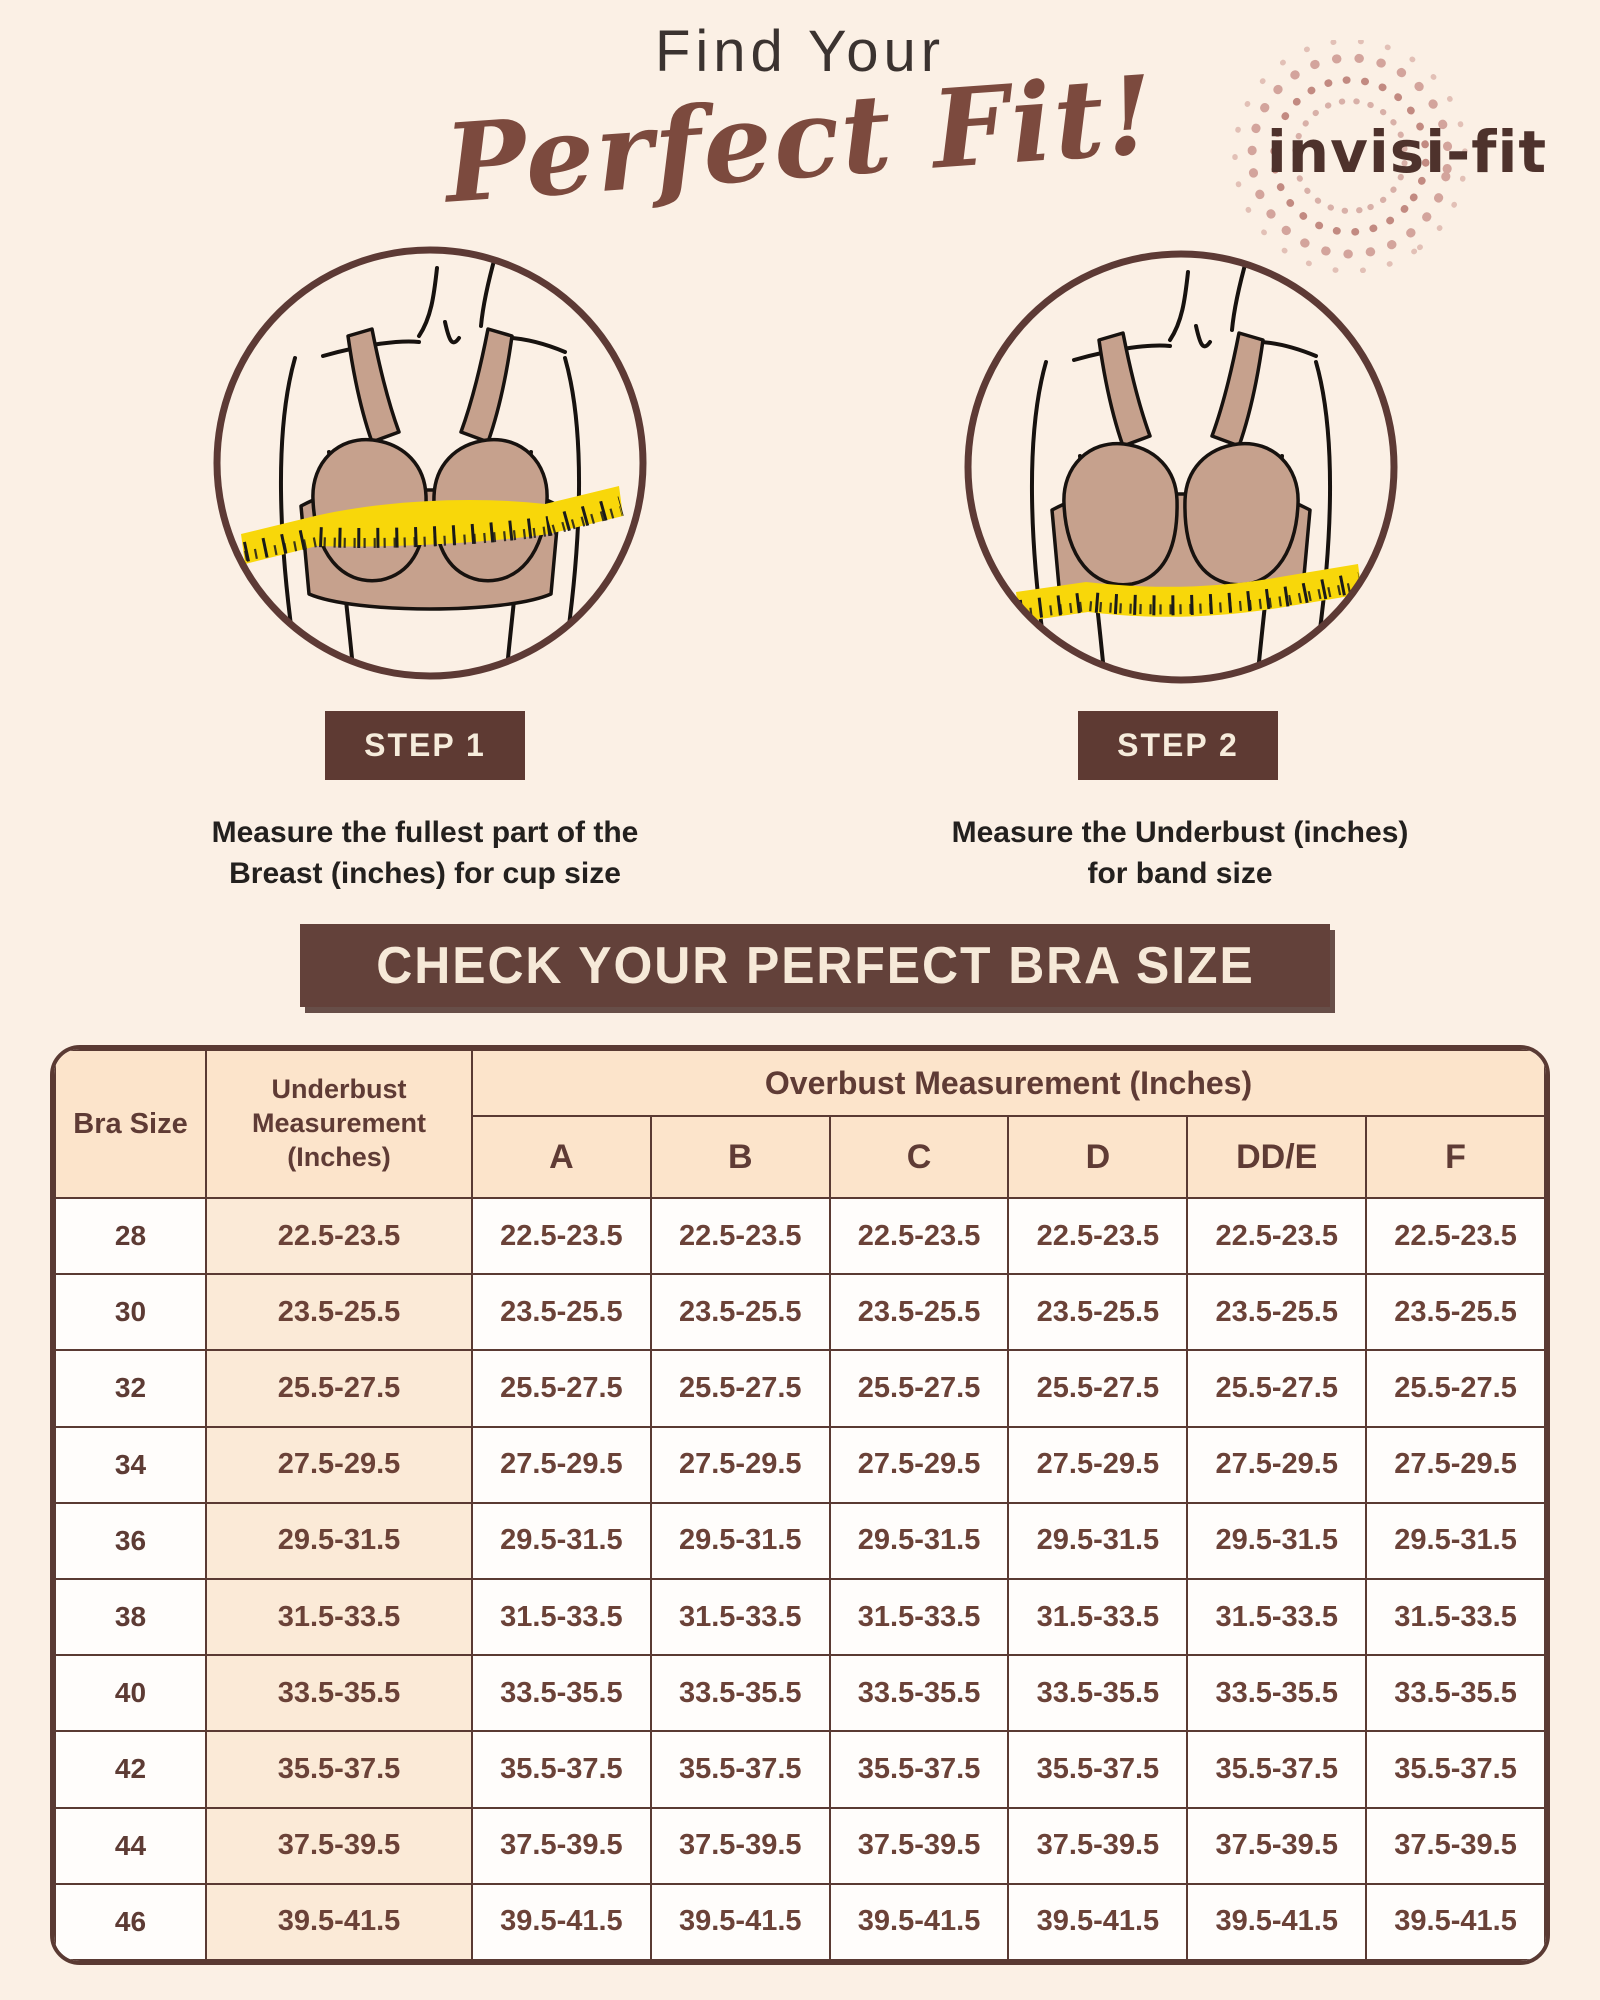  Describe the element at coordinates (1098, 1769) in the screenshot. I see `cup-d-cell: 35.5-37.5` at that location.